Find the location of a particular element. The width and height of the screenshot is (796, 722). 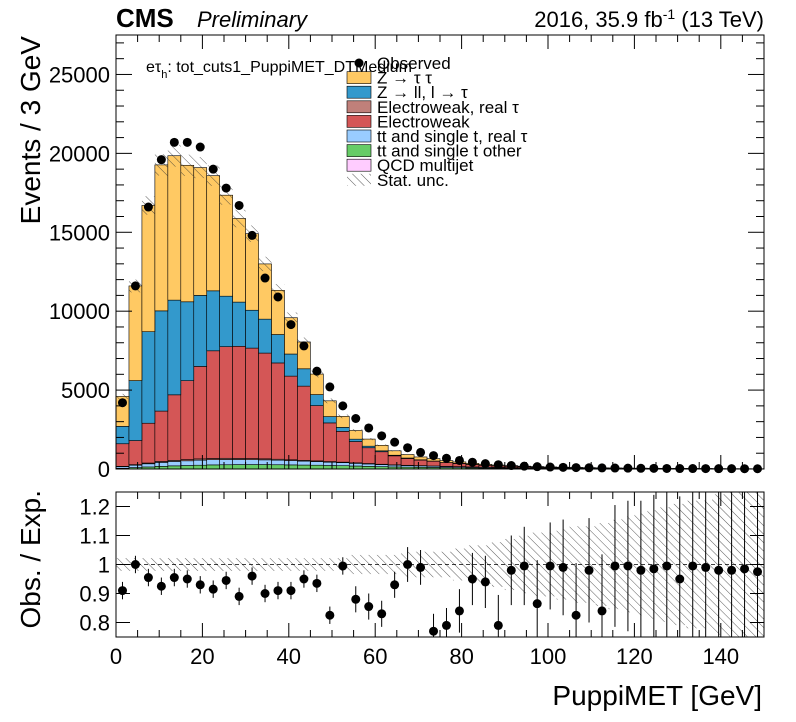

status-label: Preliminary is located at coordinates (253, 19).